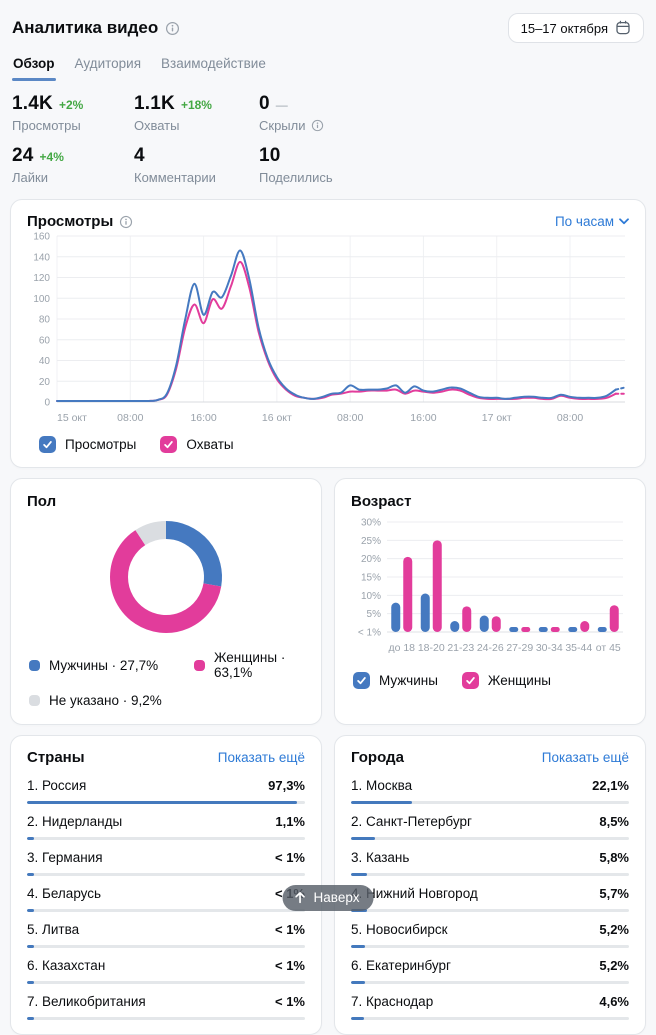 The image size is (656, 1035). What do you see at coordinates (203, 418) in the screenshot?
I see `svg-text: 16:00` at bounding box center [203, 418].